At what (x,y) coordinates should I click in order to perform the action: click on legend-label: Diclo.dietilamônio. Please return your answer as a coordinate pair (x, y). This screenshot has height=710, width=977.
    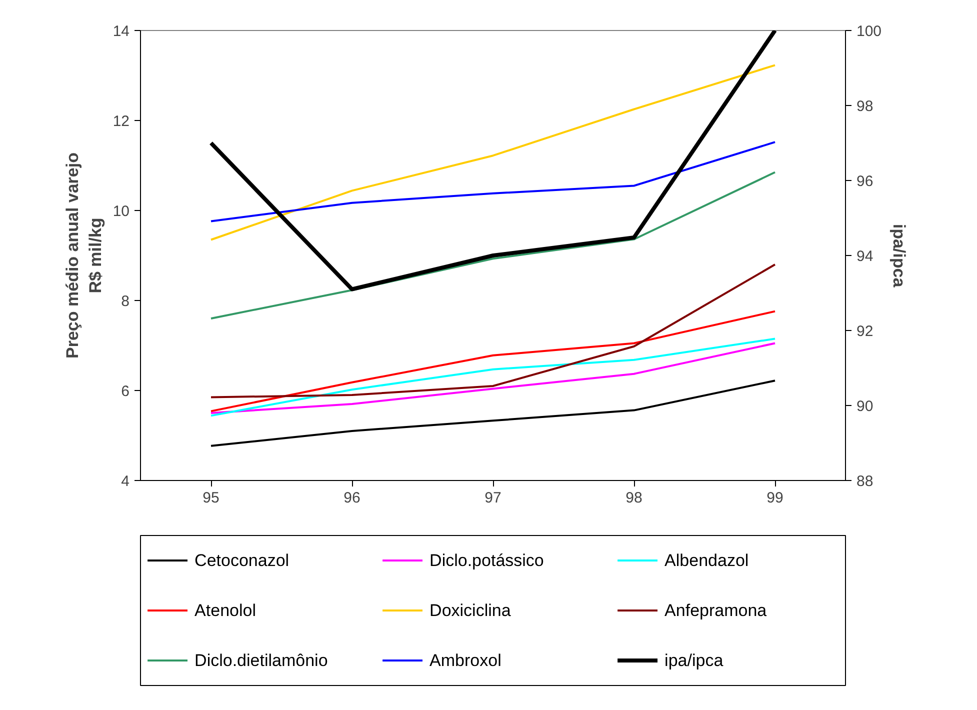
    Looking at the image, I should click on (261, 660).